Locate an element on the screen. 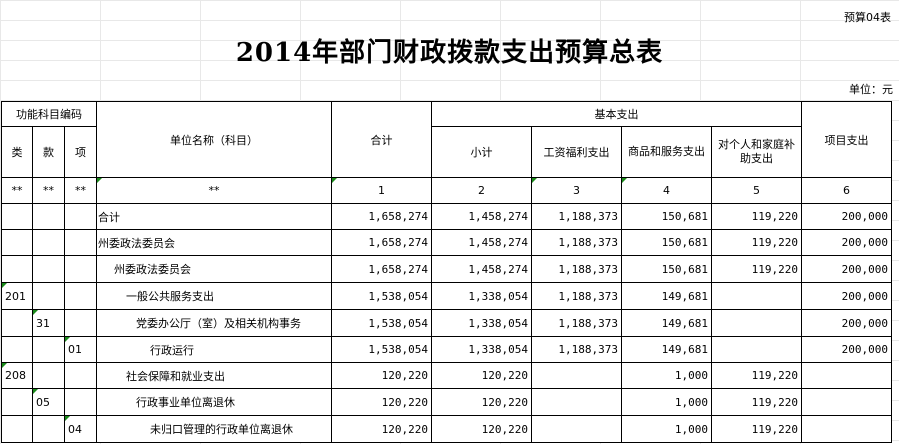 The width and height of the screenshot is (899, 444). unit-name-header: 单位名称（科目） is located at coordinates (214, 139).